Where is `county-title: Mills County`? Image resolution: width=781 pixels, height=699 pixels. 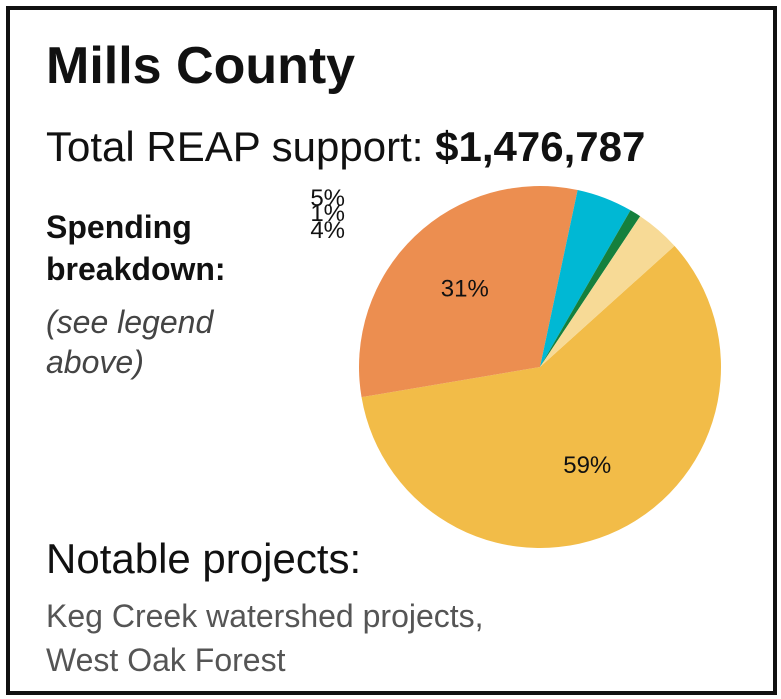 county-title: Mills County is located at coordinates (201, 66).